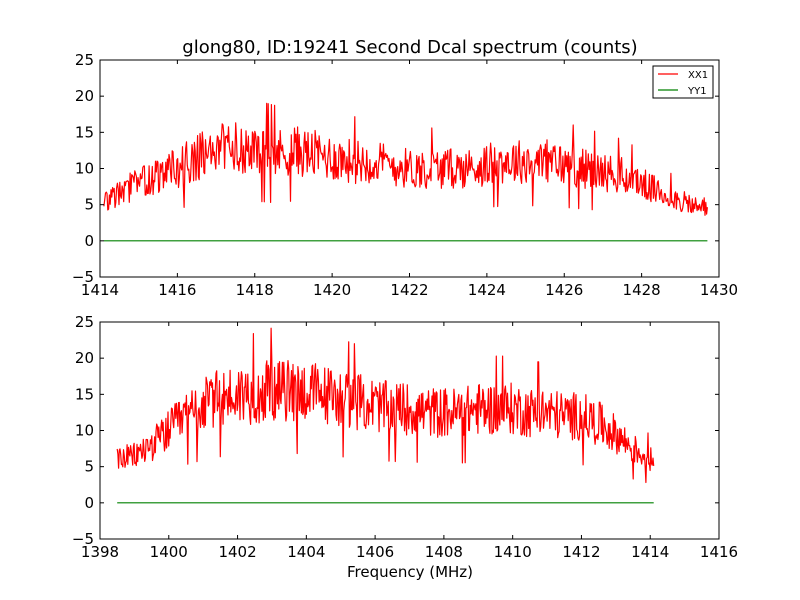  What do you see at coordinates (306, 552) in the screenshot?
I see `x-tick-label: 1404` at bounding box center [306, 552].